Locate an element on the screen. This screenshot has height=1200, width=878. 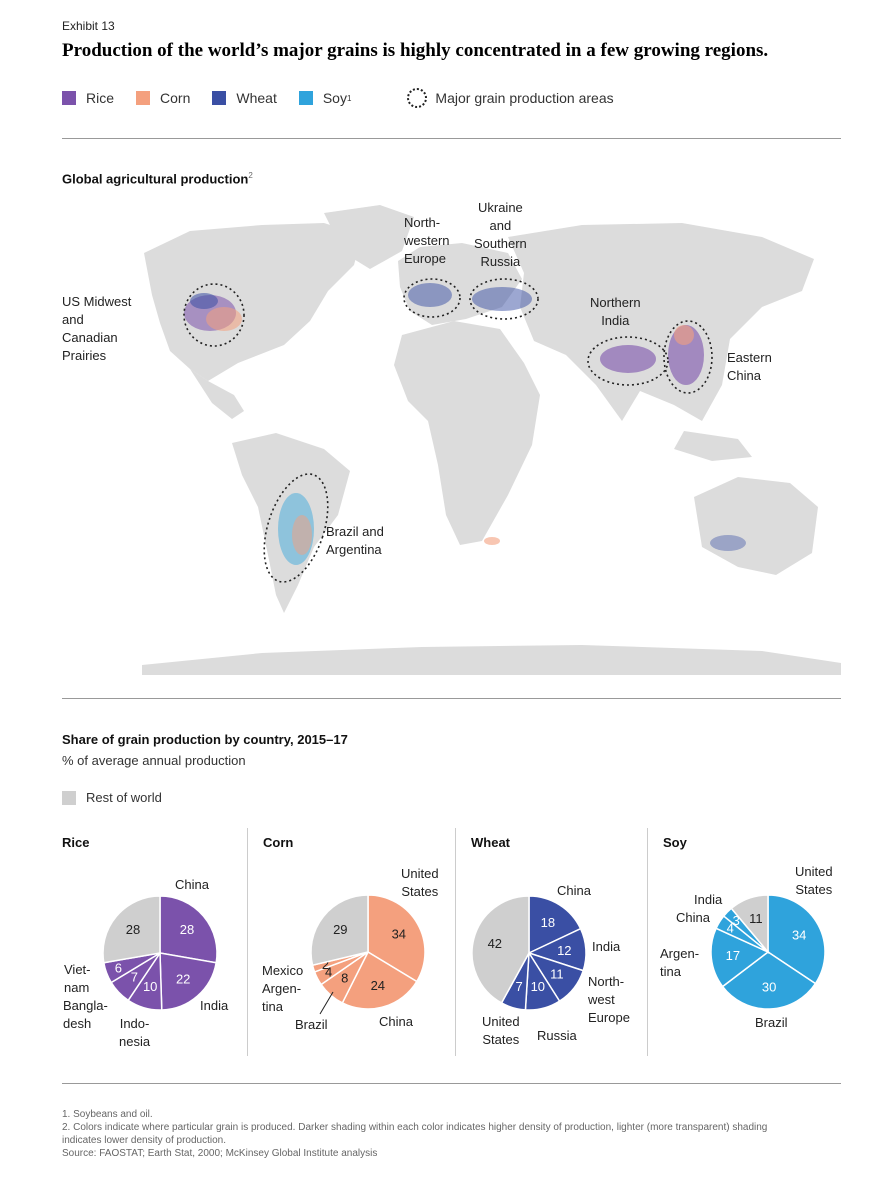
corn-leader-lines is located at coordinates (326, 1003).